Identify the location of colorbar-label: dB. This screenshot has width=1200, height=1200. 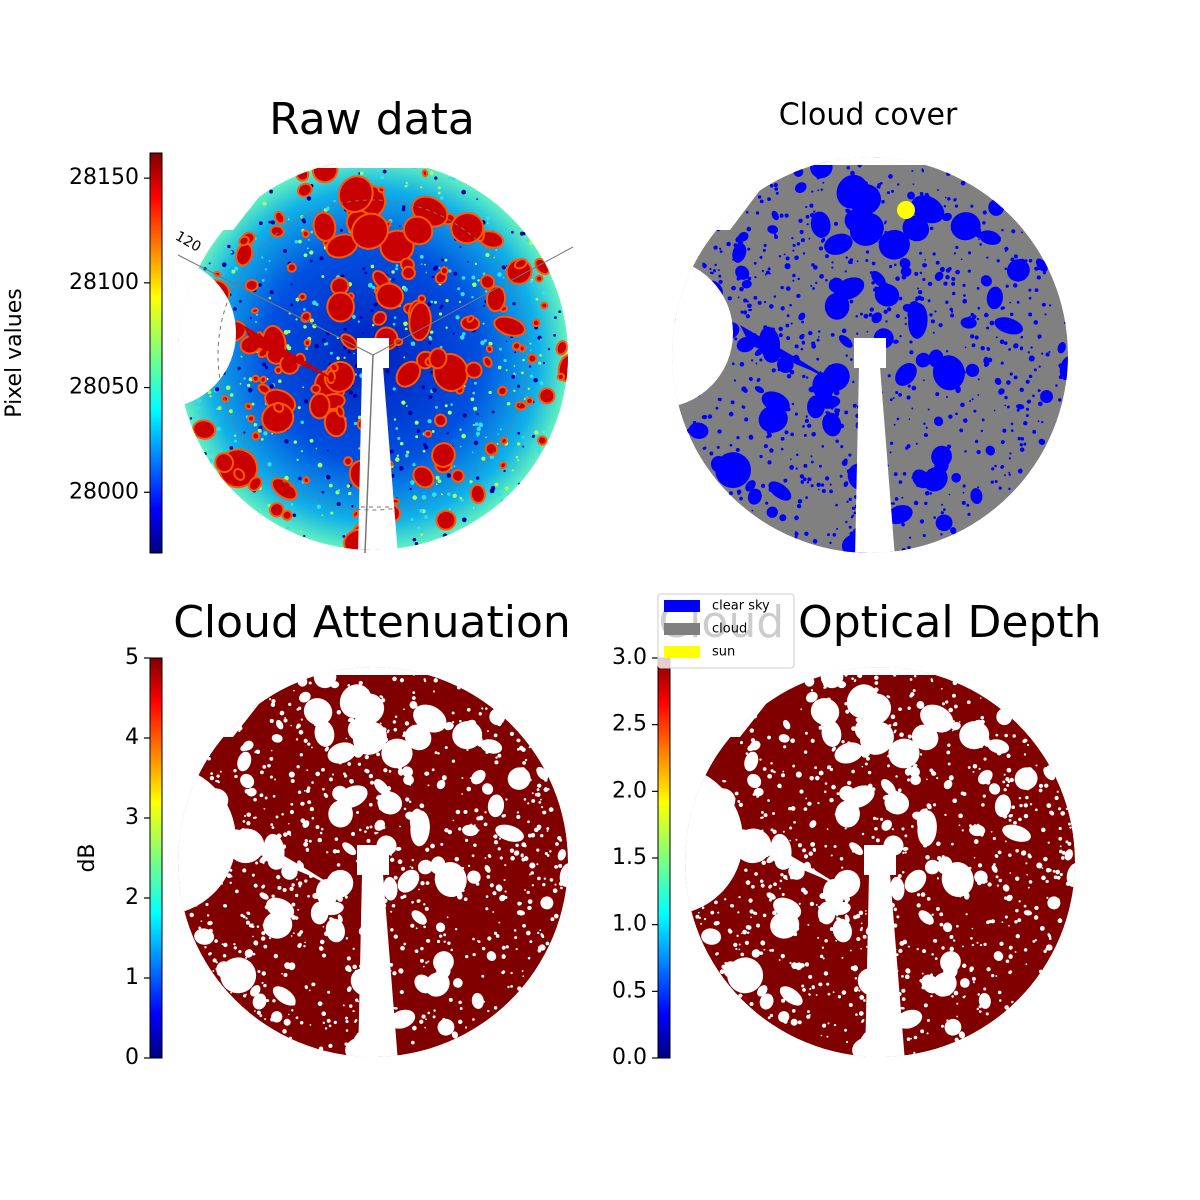
(87, 857).